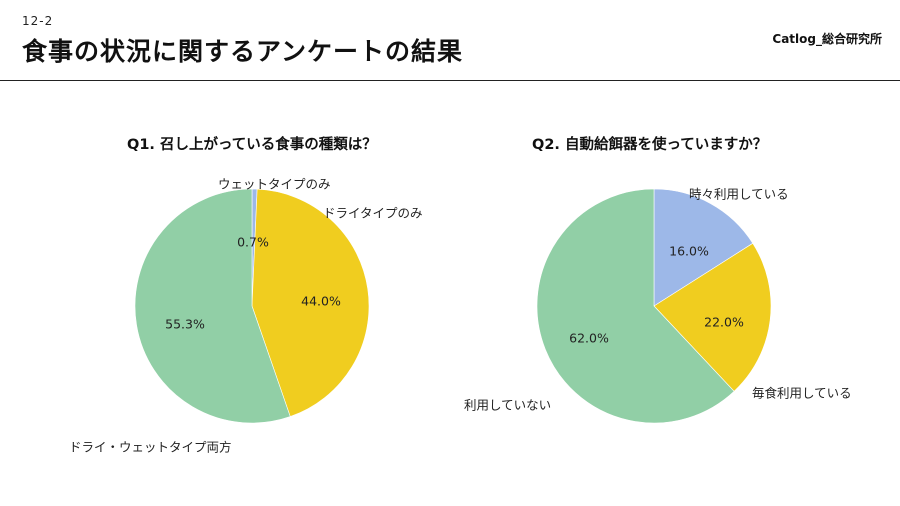 The width and height of the screenshot is (900, 506). What do you see at coordinates (507, 405) in the screenshot?
I see `slice-label-q2-3: 利用していない` at bounding box center [507, 405].